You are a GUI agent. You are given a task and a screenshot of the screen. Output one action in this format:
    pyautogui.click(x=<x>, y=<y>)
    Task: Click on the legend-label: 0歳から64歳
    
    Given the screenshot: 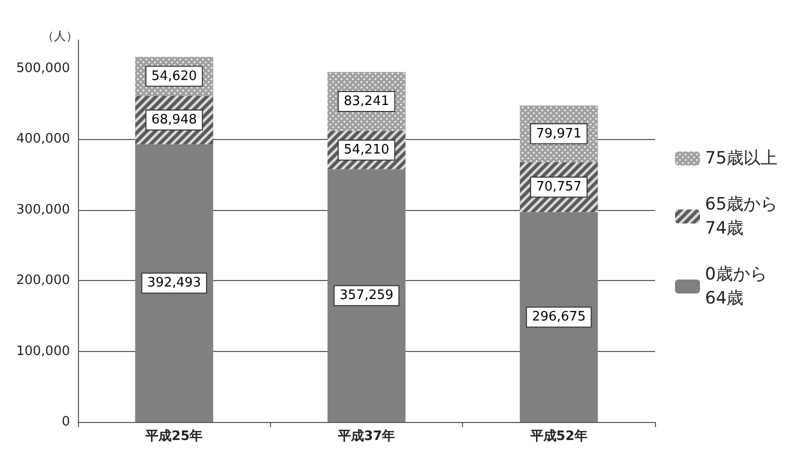 What is the action you would take?
    pyautogui.click(x=736, y=286)
    